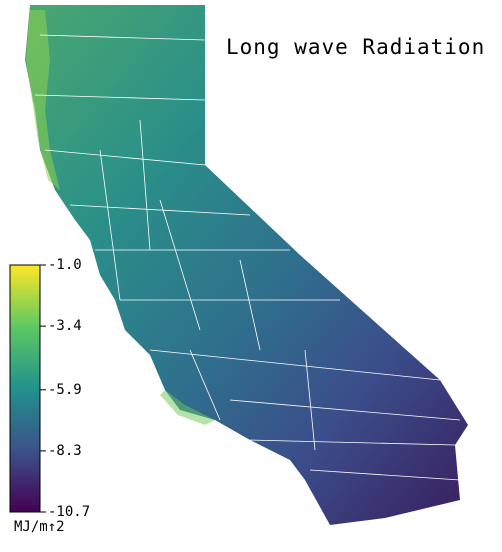 The height and width of the screenshot is (552, 502). Describe the element at coordinates (65, 451) in the screenshot. I see `colorbar-tick-label: -8.3` at that location.